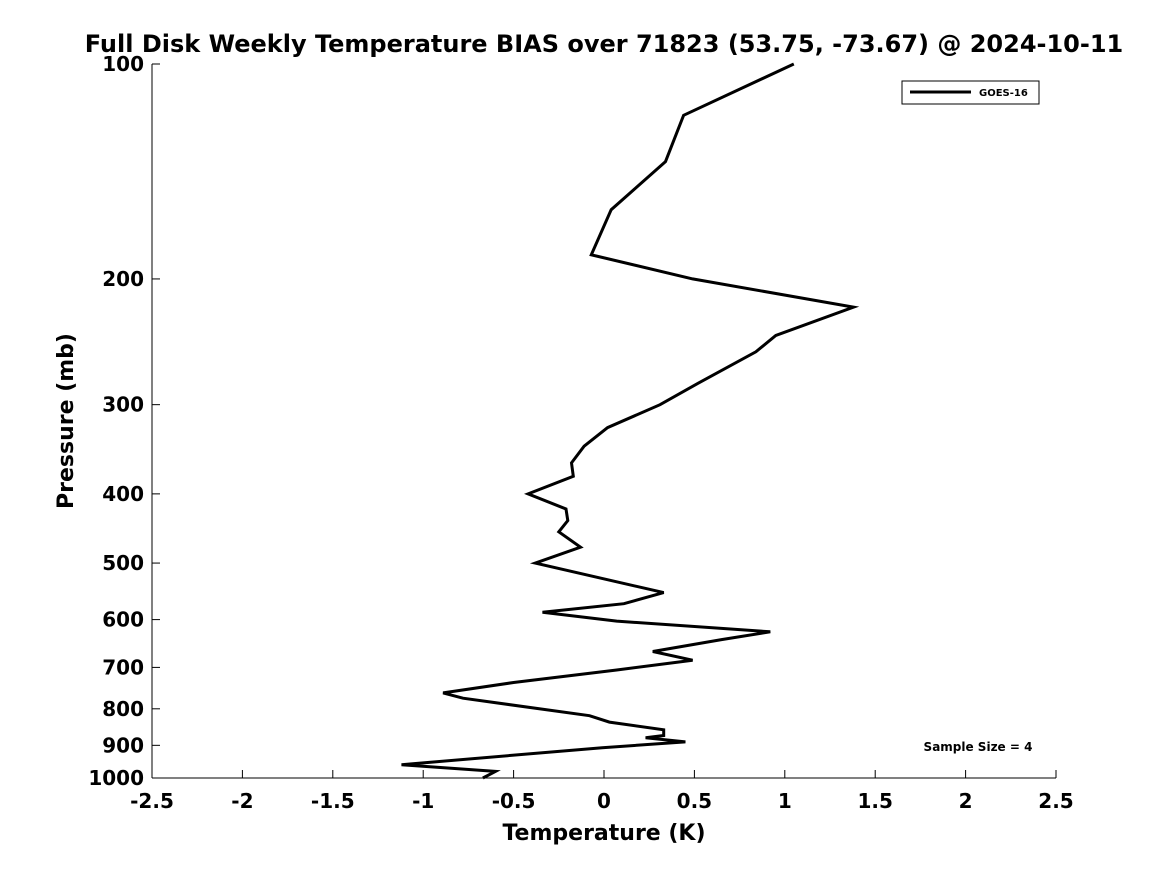  I want to click on y-tick-label: 400, so click(123, 494).